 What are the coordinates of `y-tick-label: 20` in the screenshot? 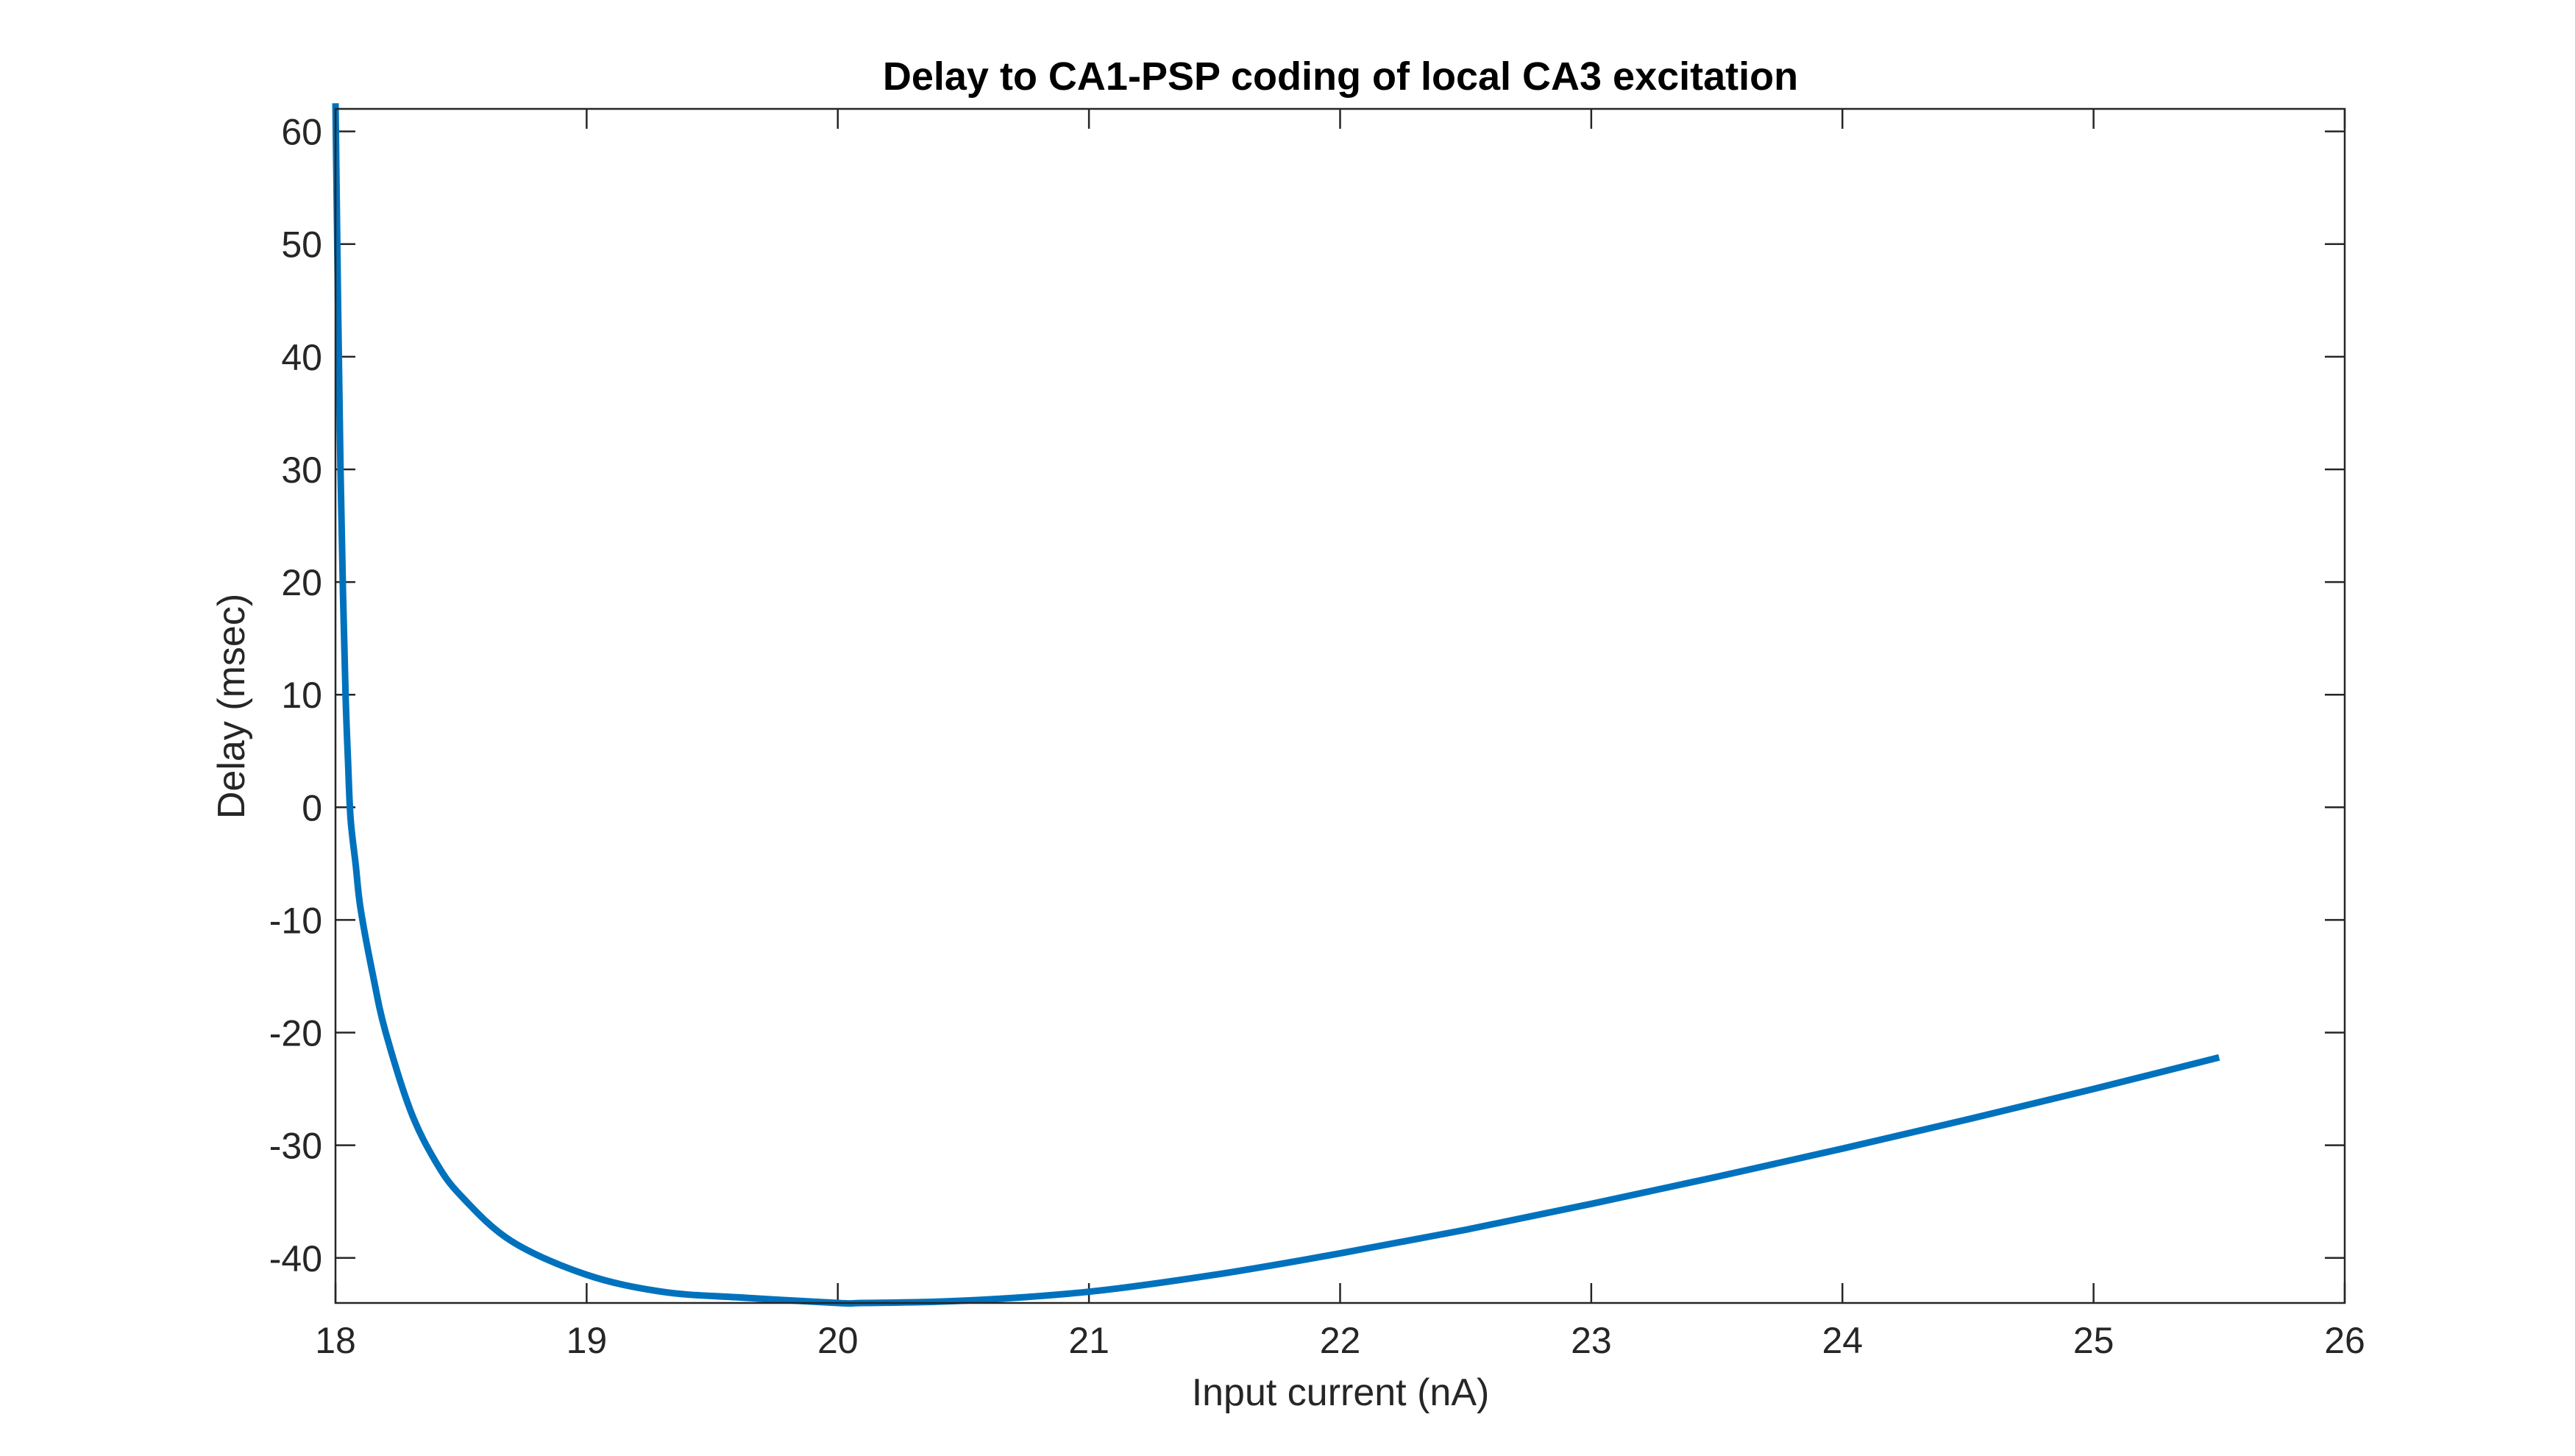 It's located at (302, 582).